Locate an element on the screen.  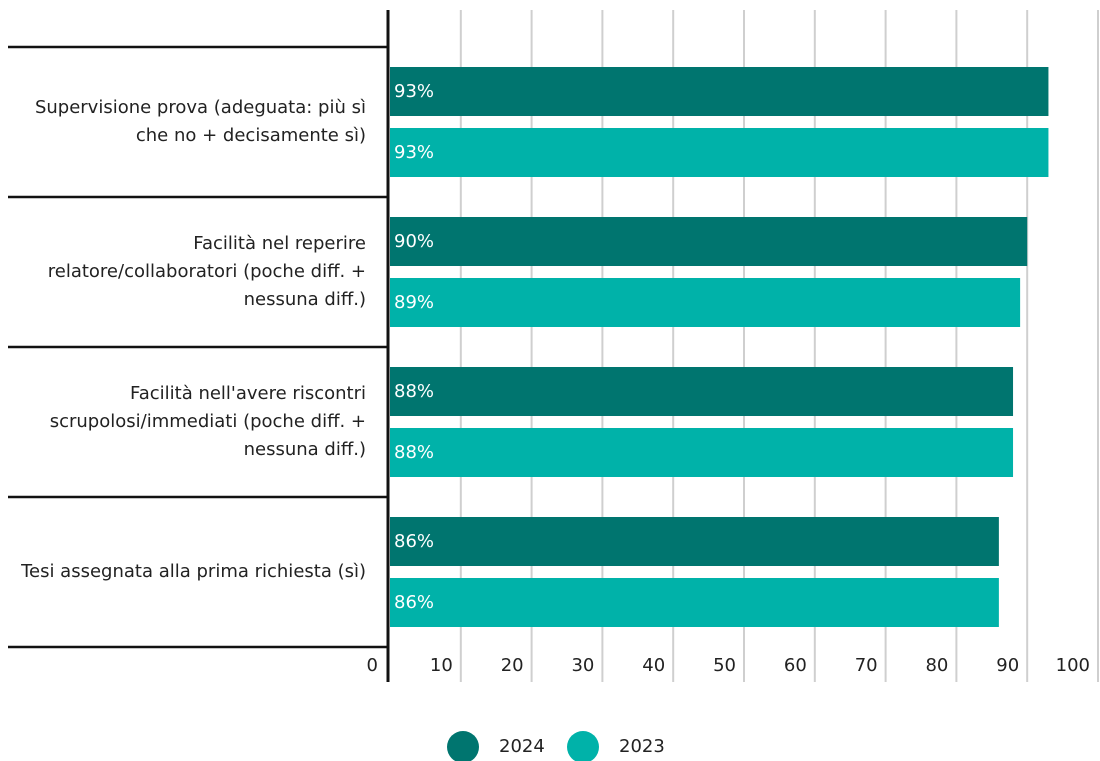
x-tick-label: 10 is located at coordinates (441, 665).